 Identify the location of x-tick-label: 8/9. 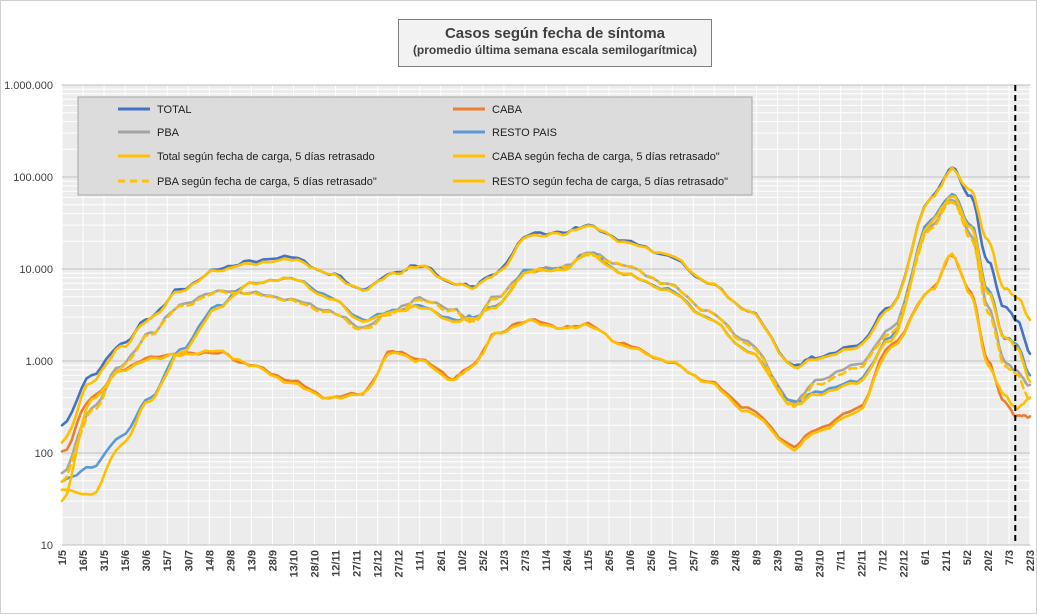
(757, 557).